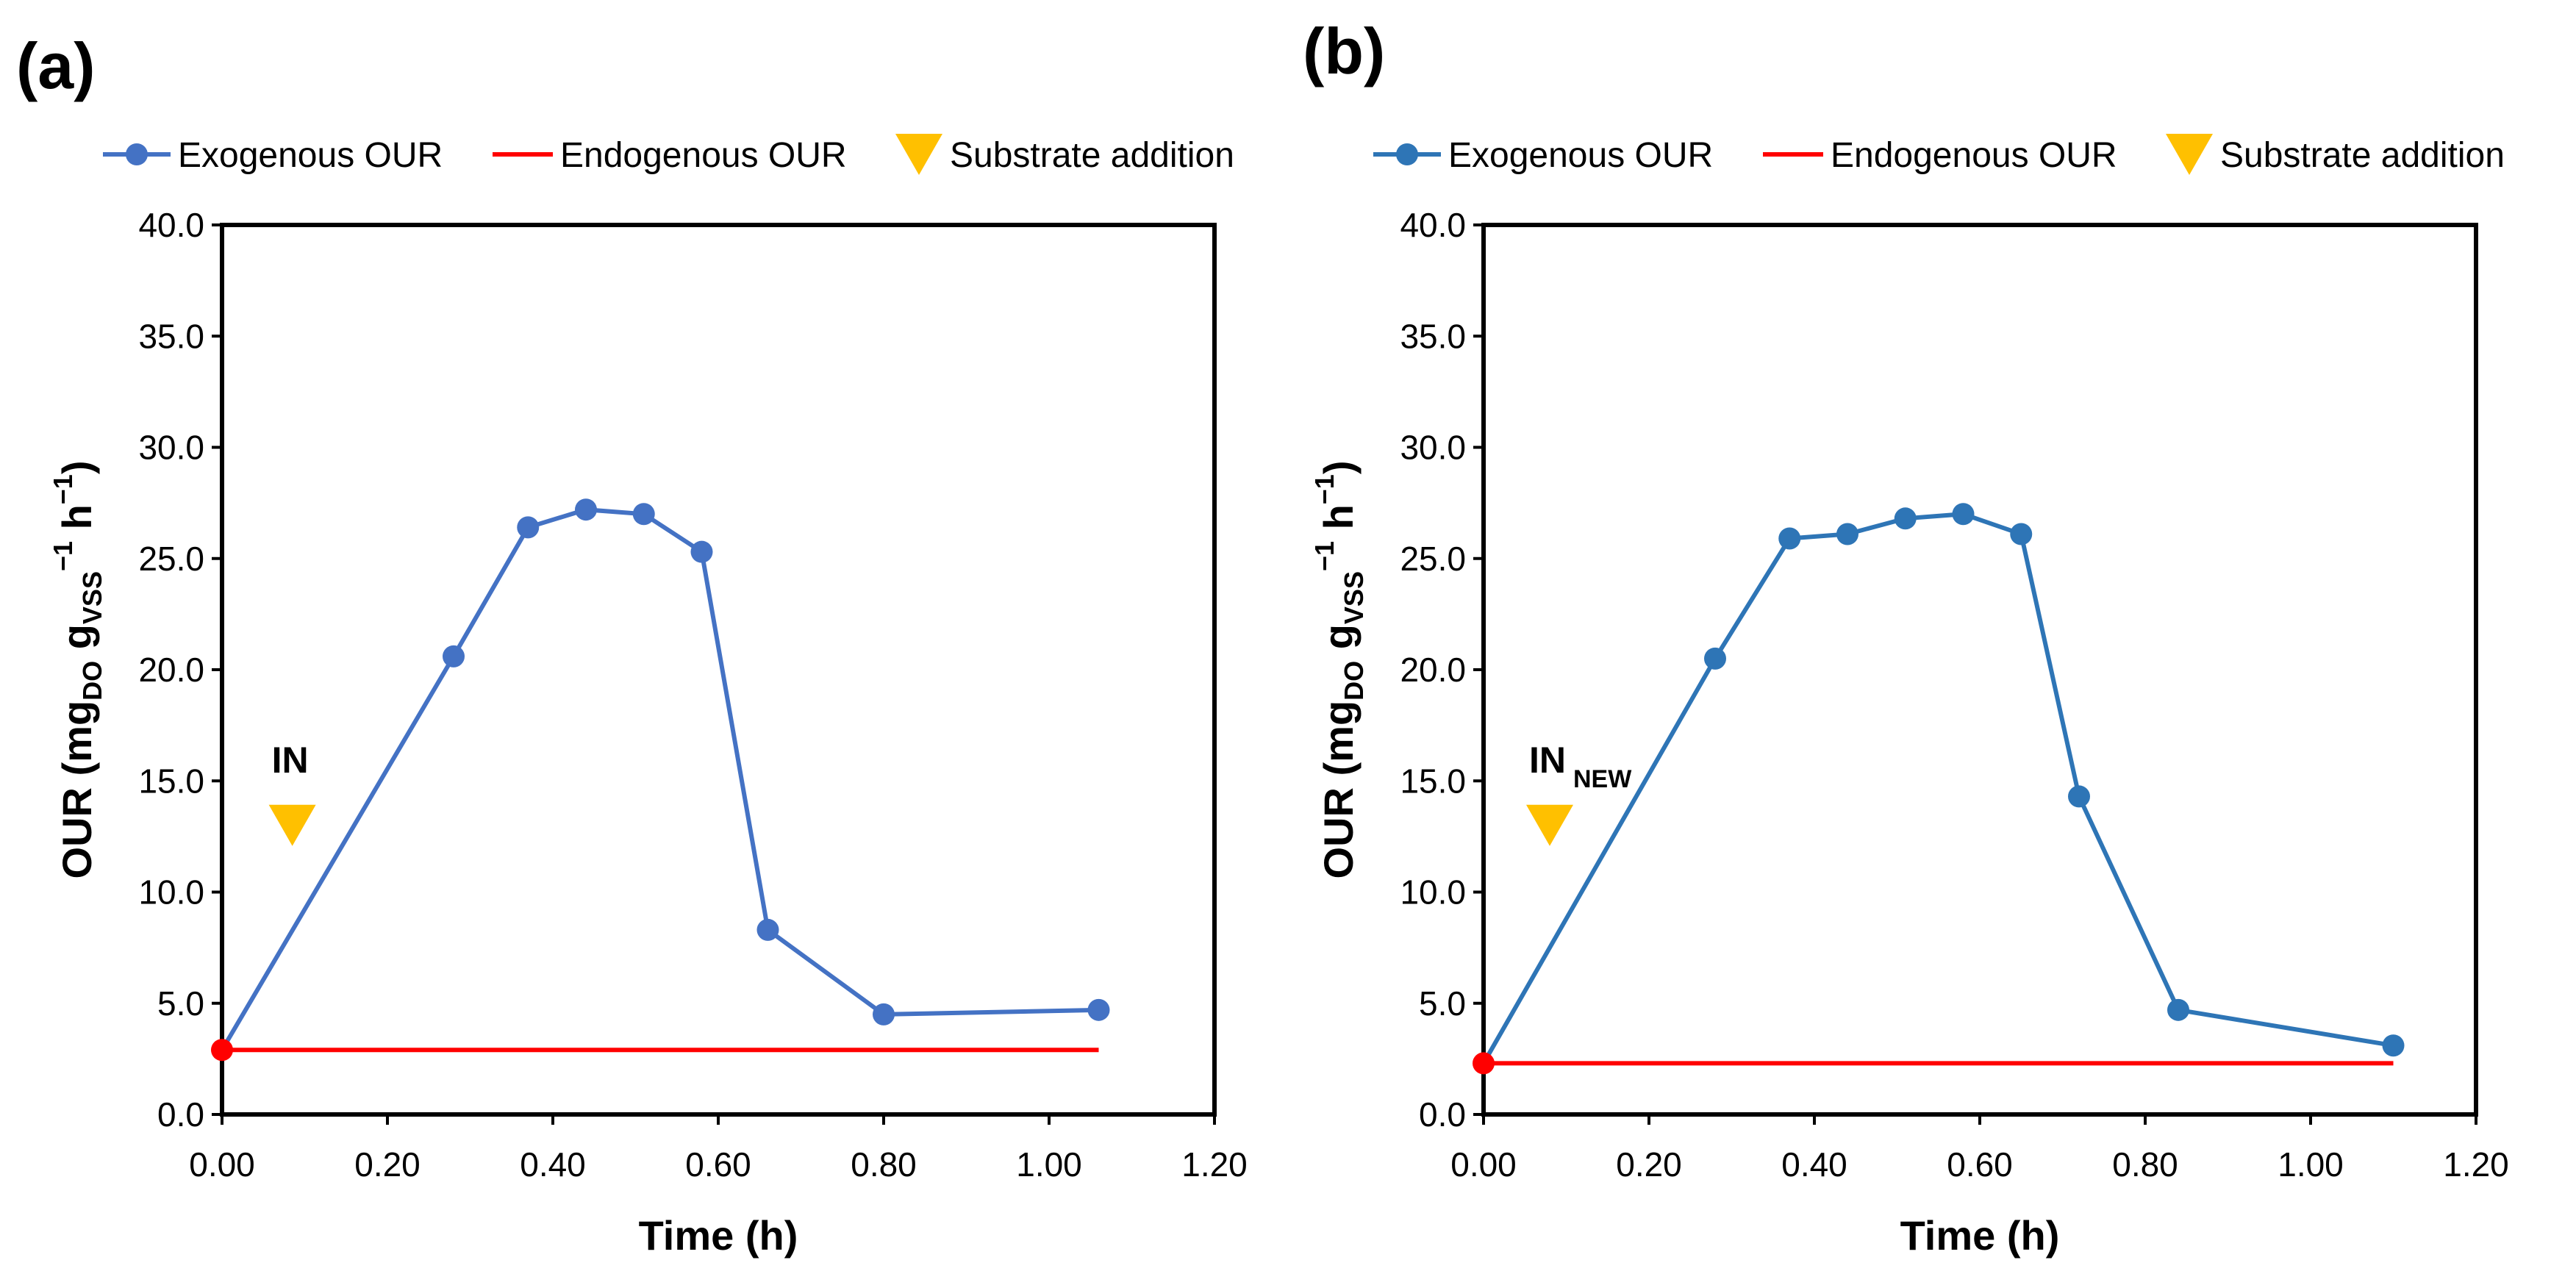 This screenshot has height=1285, width=2576. I want to click on series-exogenous-line, so click(659, 779).